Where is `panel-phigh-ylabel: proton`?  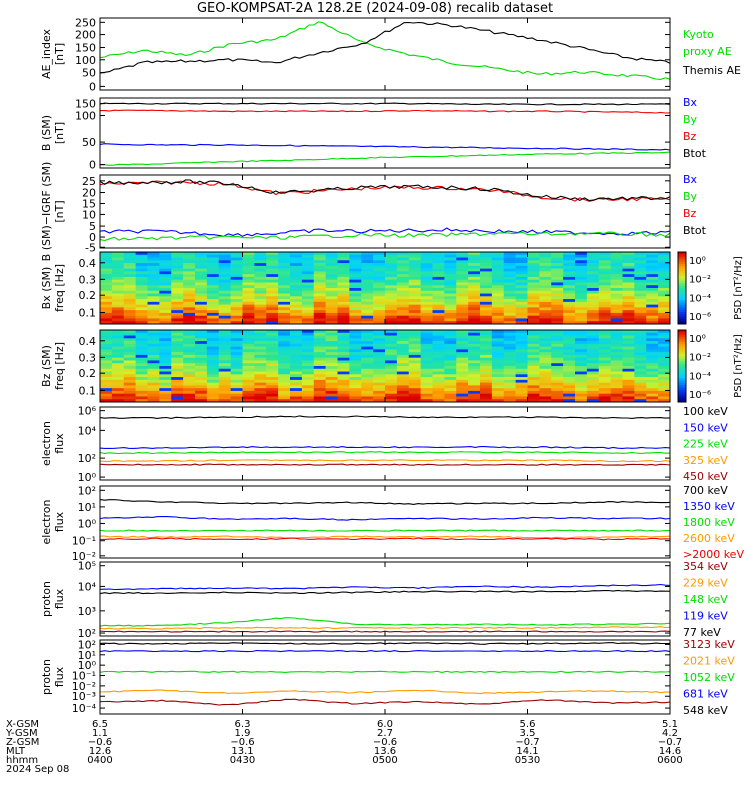
panel-phigh-ylabel: proton is located at coordinates (46, 677).